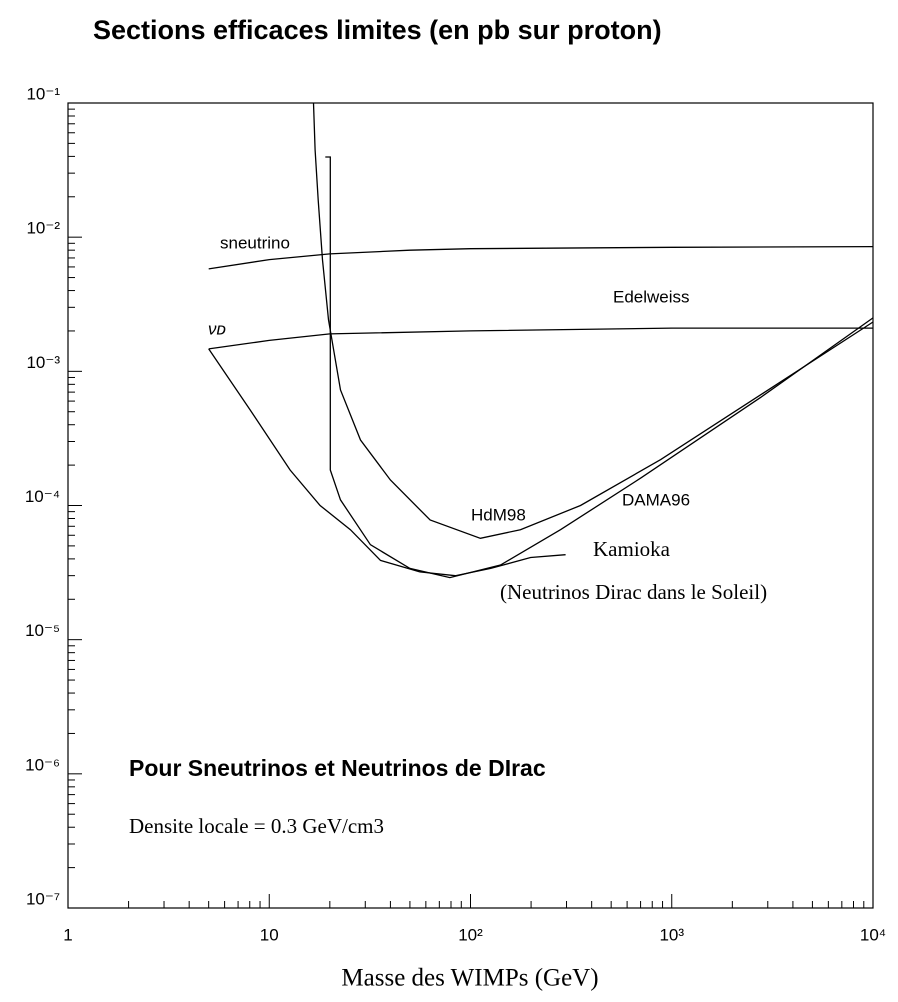 The height and width of the screenshot is (1002, 898). I want to click on x-tick-label: 10², so click(470, 934).